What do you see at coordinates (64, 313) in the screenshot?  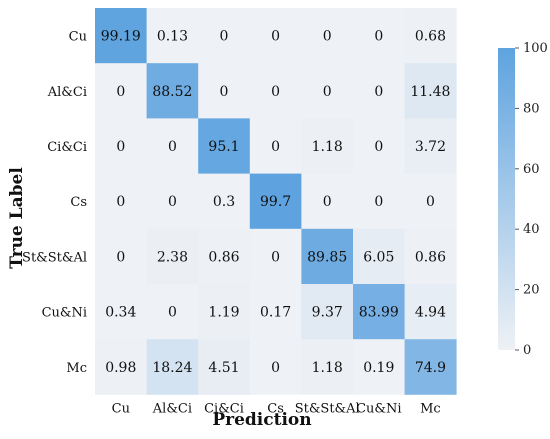 I see `y-tick-label: Cu&Ni` at bounding box center [64, 313].